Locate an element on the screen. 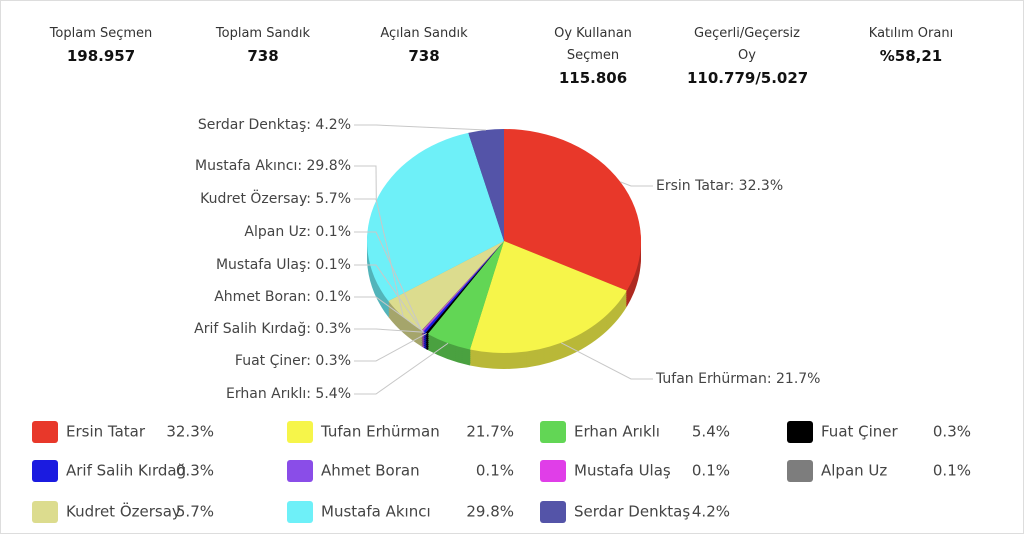 This screenshot has height=534, width=1024. slice-label: Fuat Çiner: 0.3% is located at coordinates (293, 361).